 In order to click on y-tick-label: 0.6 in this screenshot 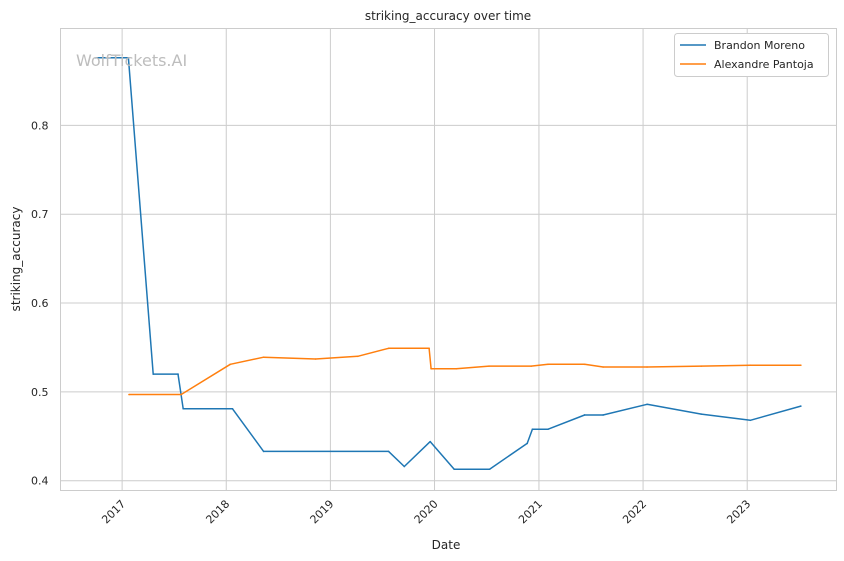, I will do `click(40, 303)`.